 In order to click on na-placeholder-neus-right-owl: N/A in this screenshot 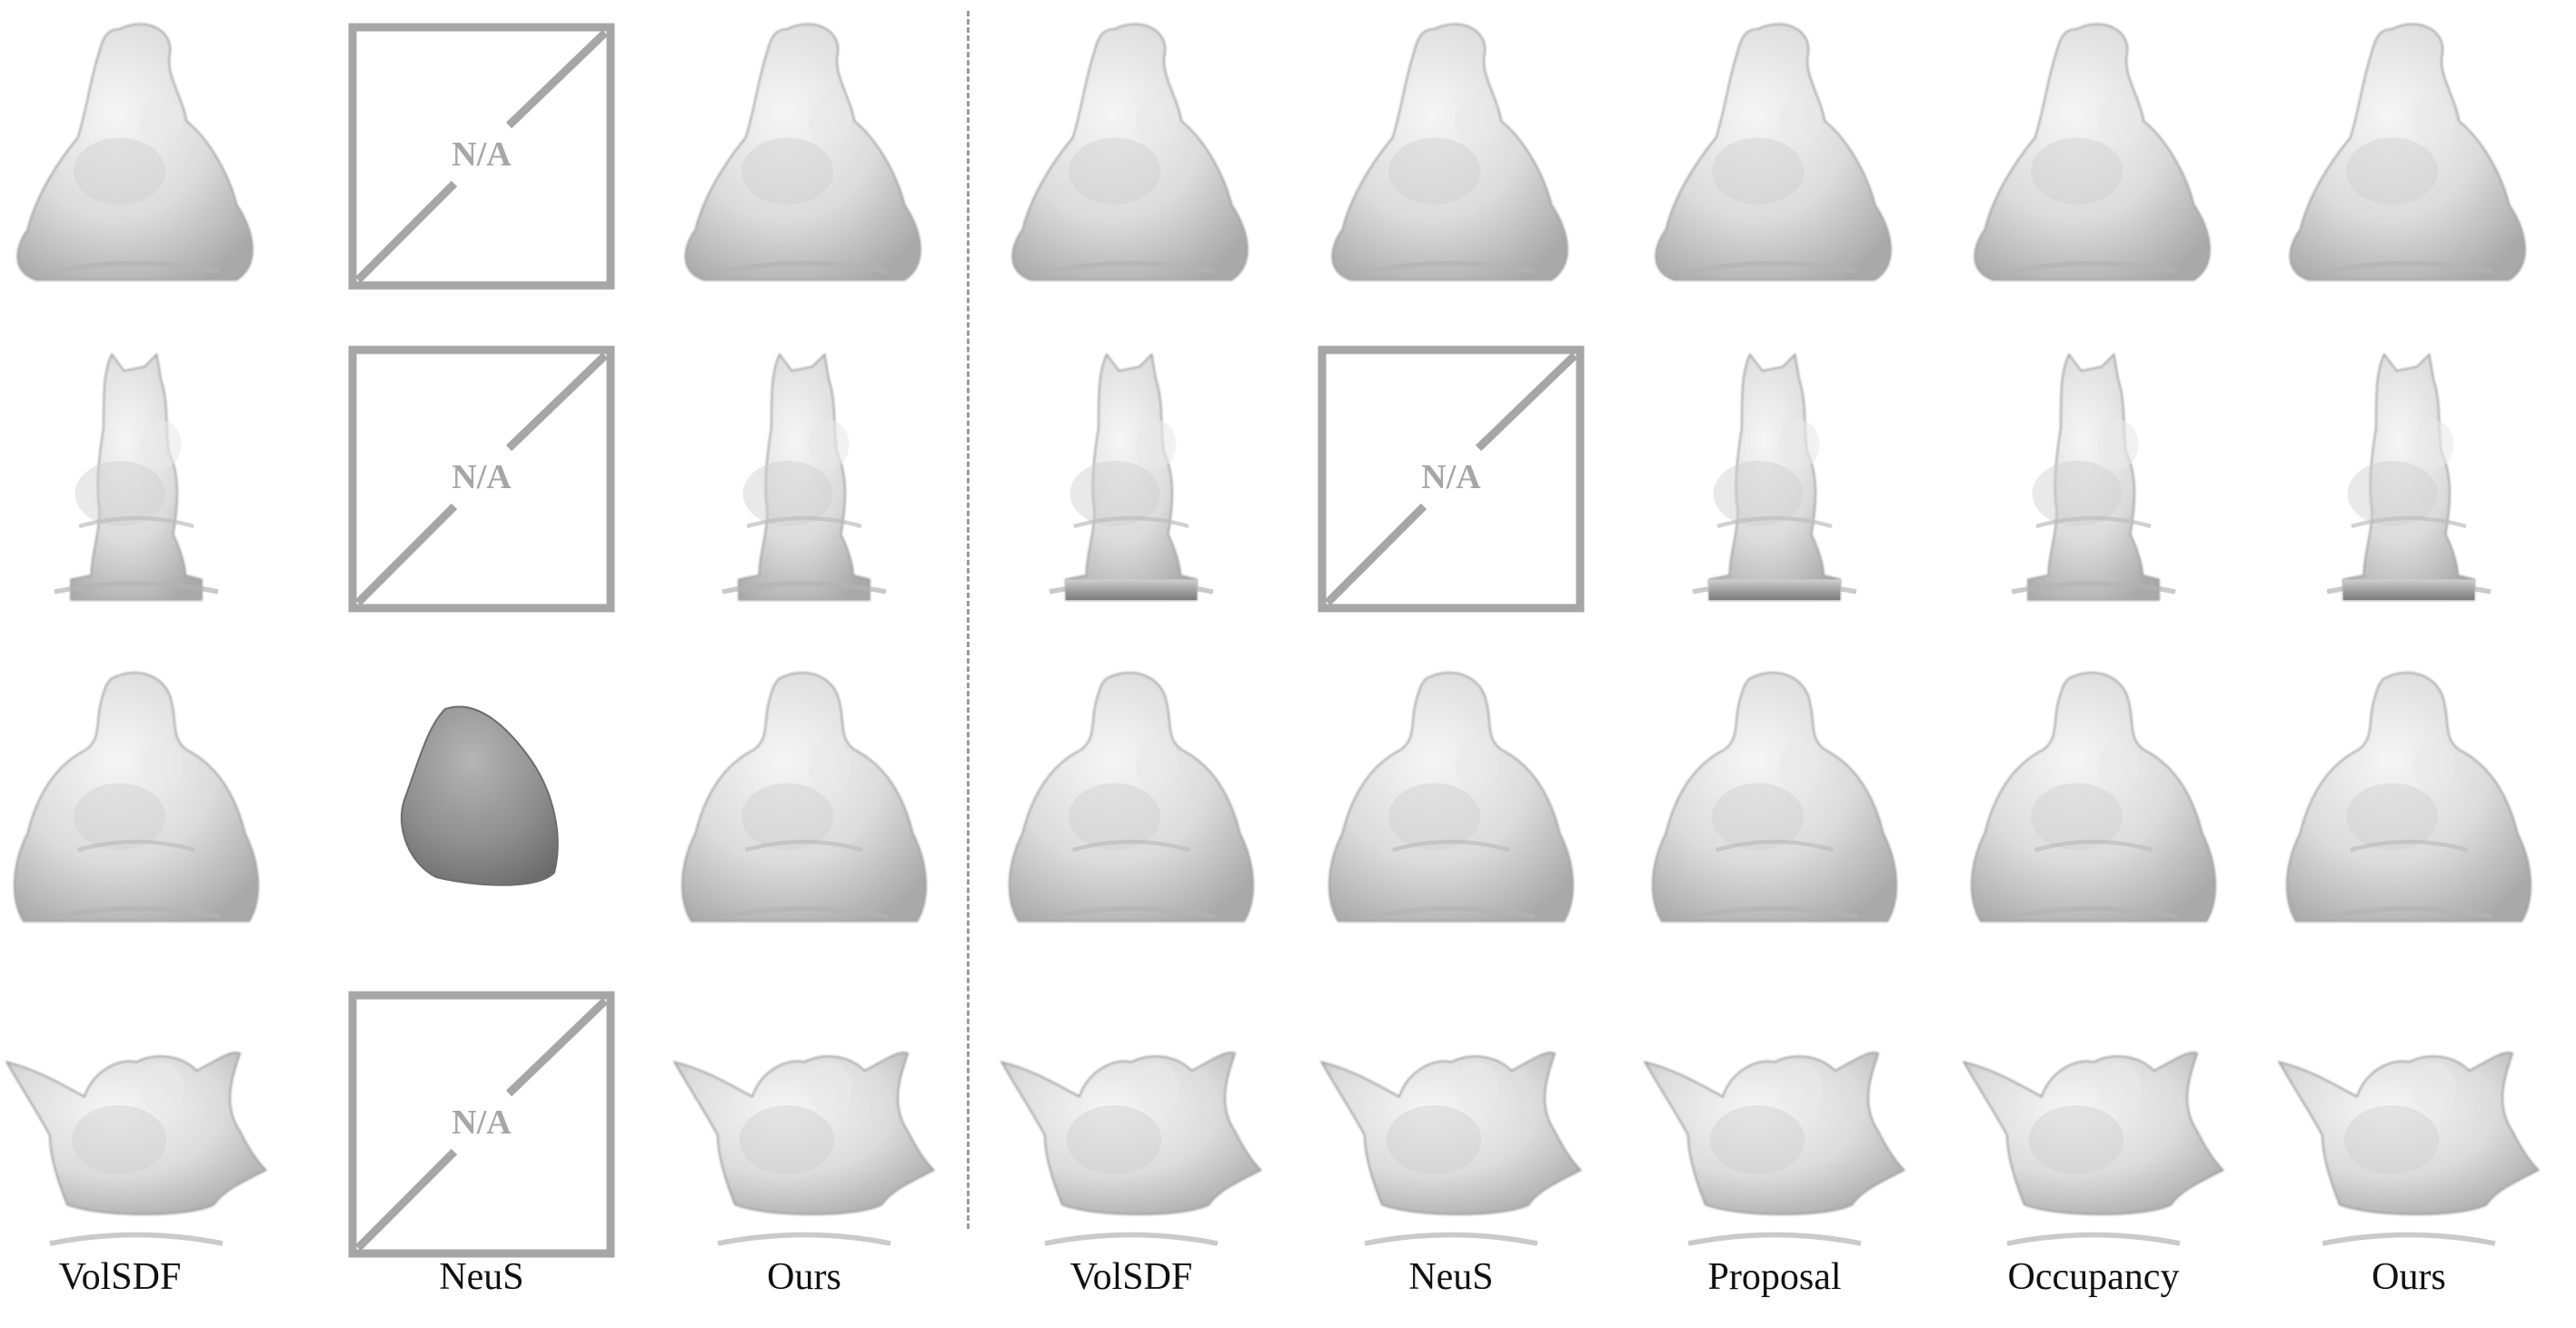, I will do `click(1451, 479)`.